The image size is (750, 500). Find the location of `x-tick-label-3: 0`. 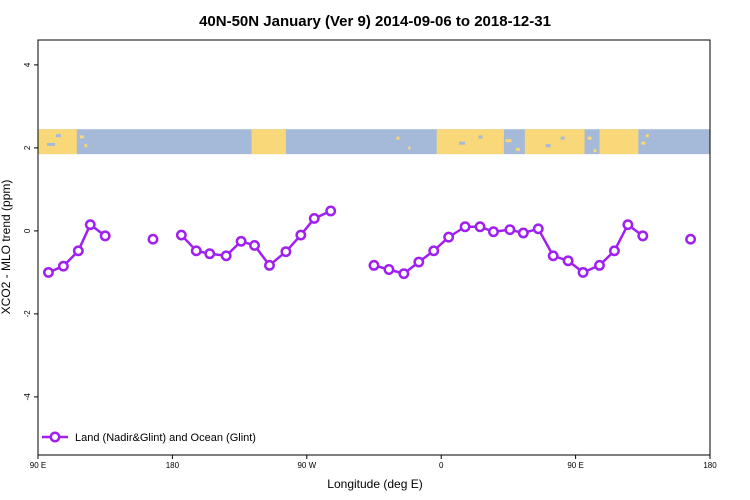

x-tick-label-3: 0 is located at coordinates (441, 465).